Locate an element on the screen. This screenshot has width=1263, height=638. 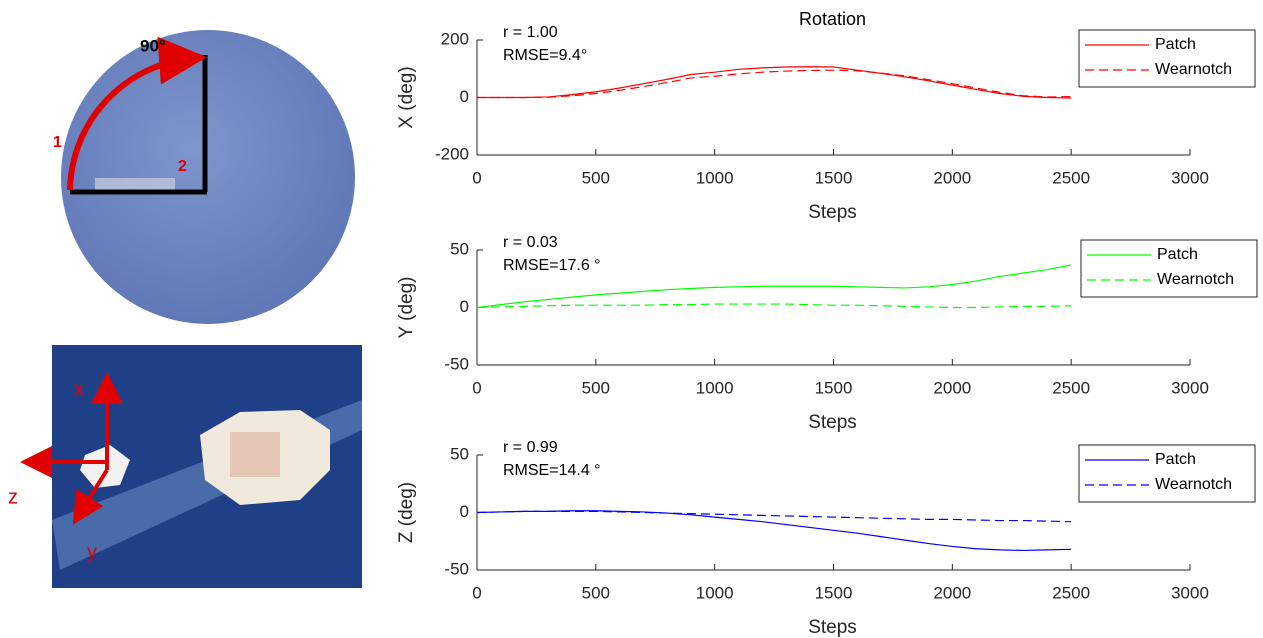
dial-photo: 90° 1 2 is located at coordinates (204, 177).